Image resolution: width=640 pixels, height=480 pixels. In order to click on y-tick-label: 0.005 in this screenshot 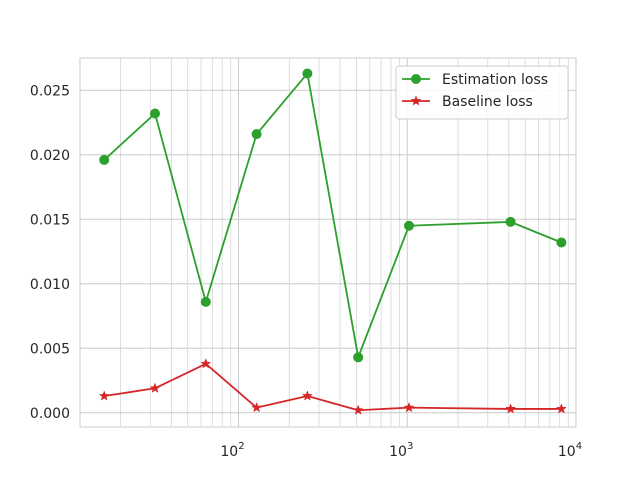, I will do `click(50, 349)`.